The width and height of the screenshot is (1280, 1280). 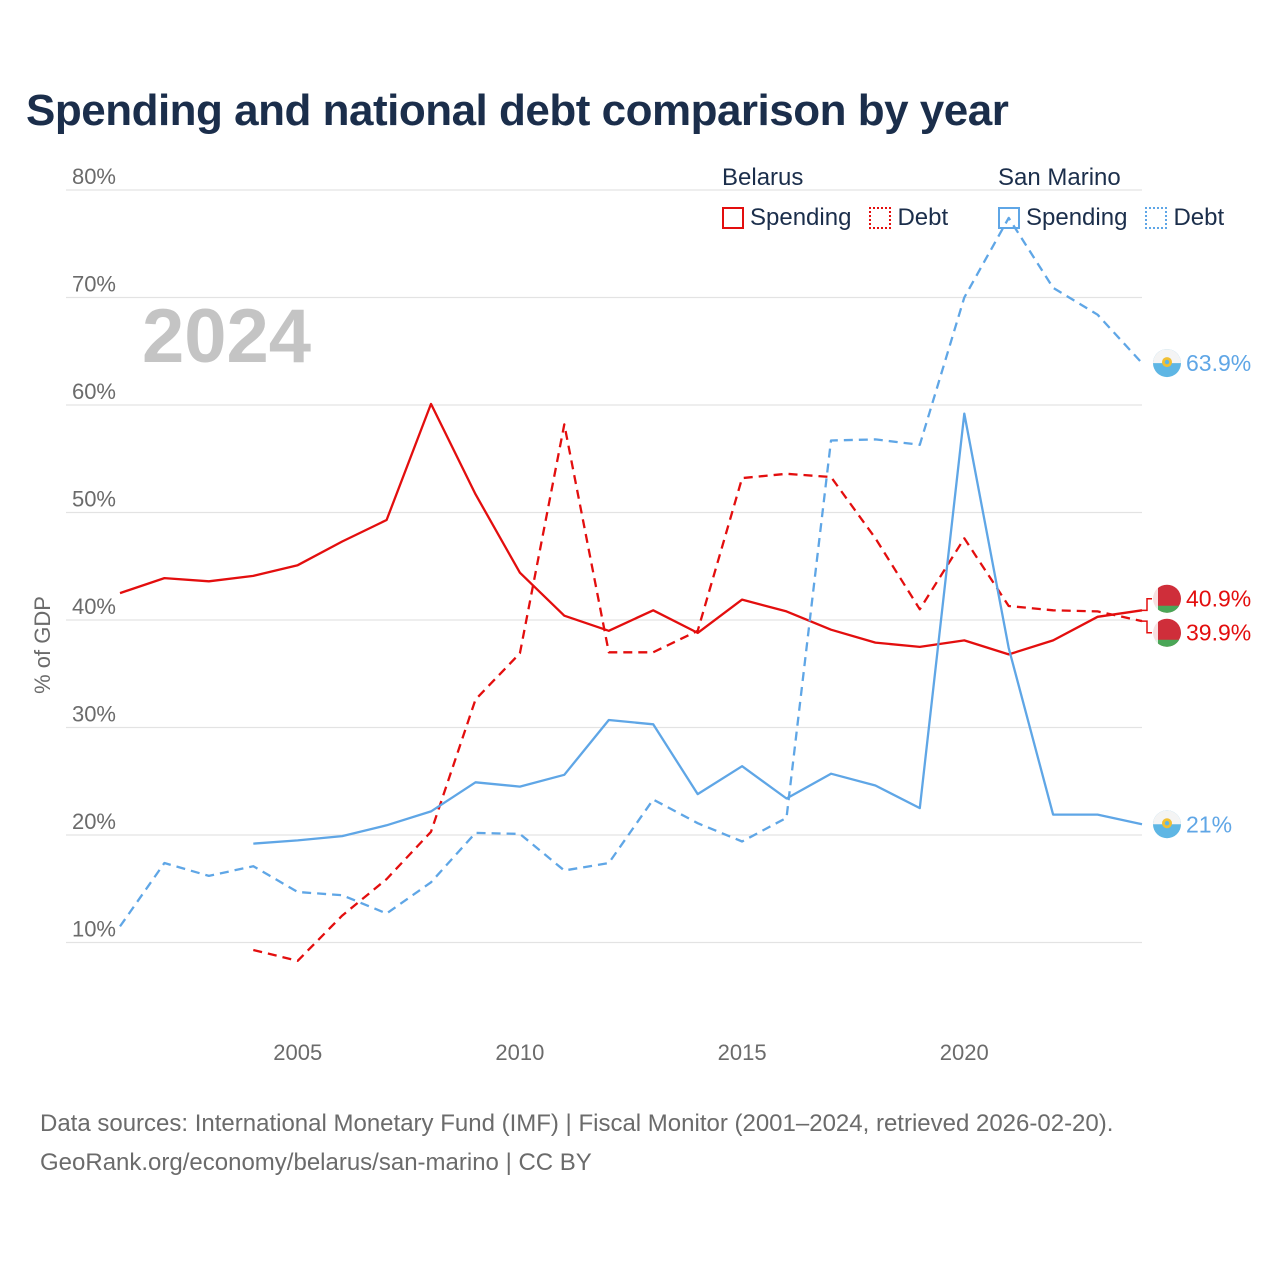 I want to click on legend-item-belarus-spending: Spending, so click(x=786, y=218).